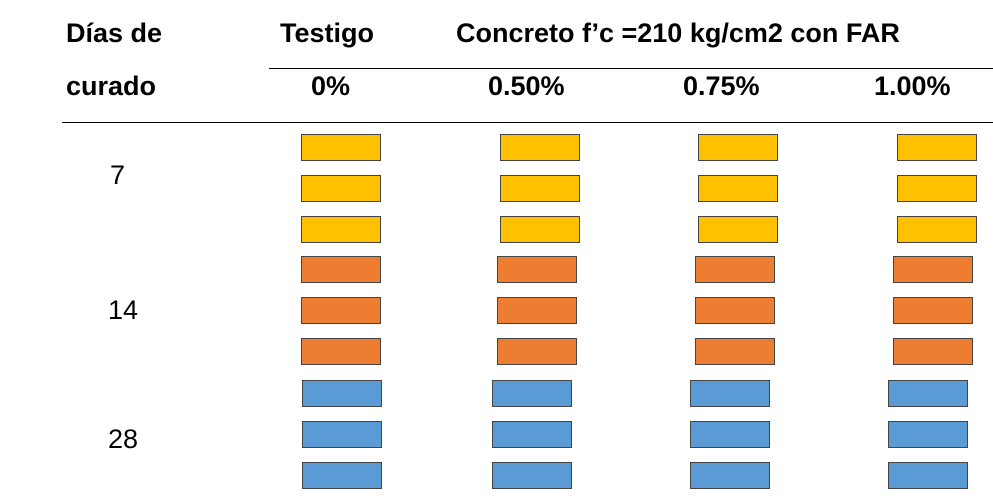 The image size is (993, 499). What do you see at coordinates (118, 175) in the screenshot?
I see `row-days-7: 7` at bounding box center [118, 175].